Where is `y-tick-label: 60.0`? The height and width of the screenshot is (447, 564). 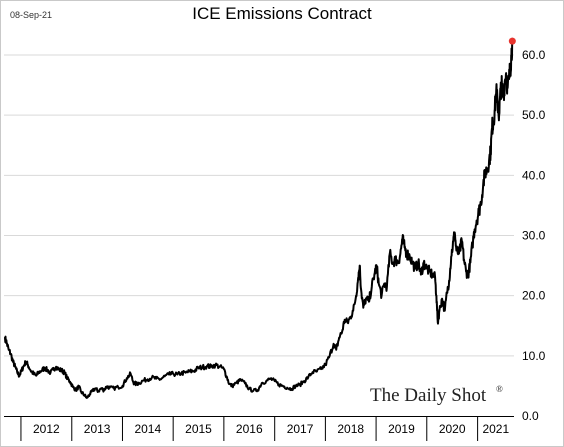
y-tick-label: 60.0 is located at coordinates (534, 55).